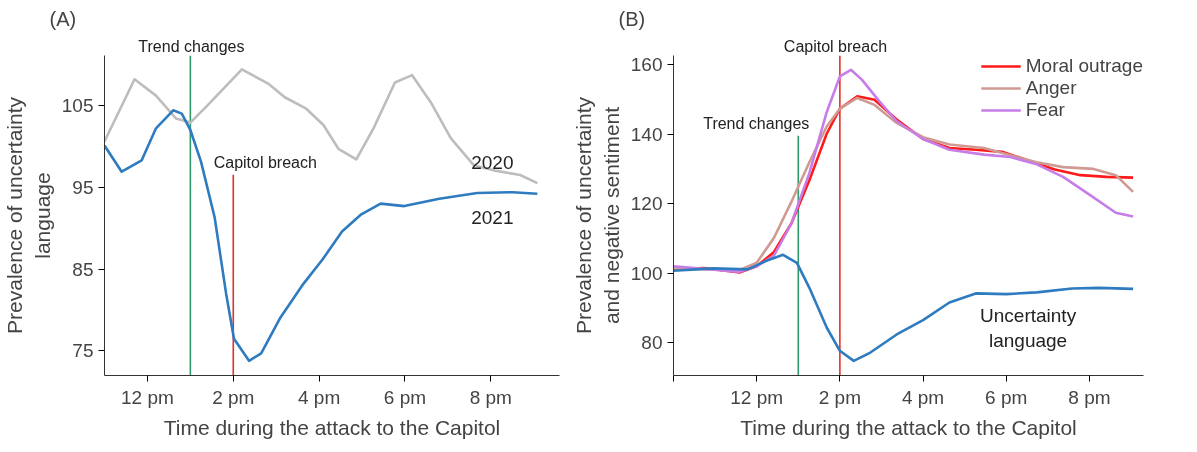  I want to click on chart-title: (B), so click(632, 18).